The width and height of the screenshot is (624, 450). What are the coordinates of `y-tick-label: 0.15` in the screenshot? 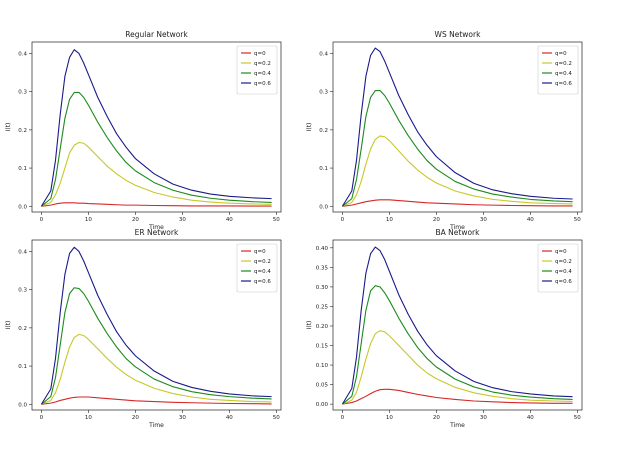 It's located at (322, 347).